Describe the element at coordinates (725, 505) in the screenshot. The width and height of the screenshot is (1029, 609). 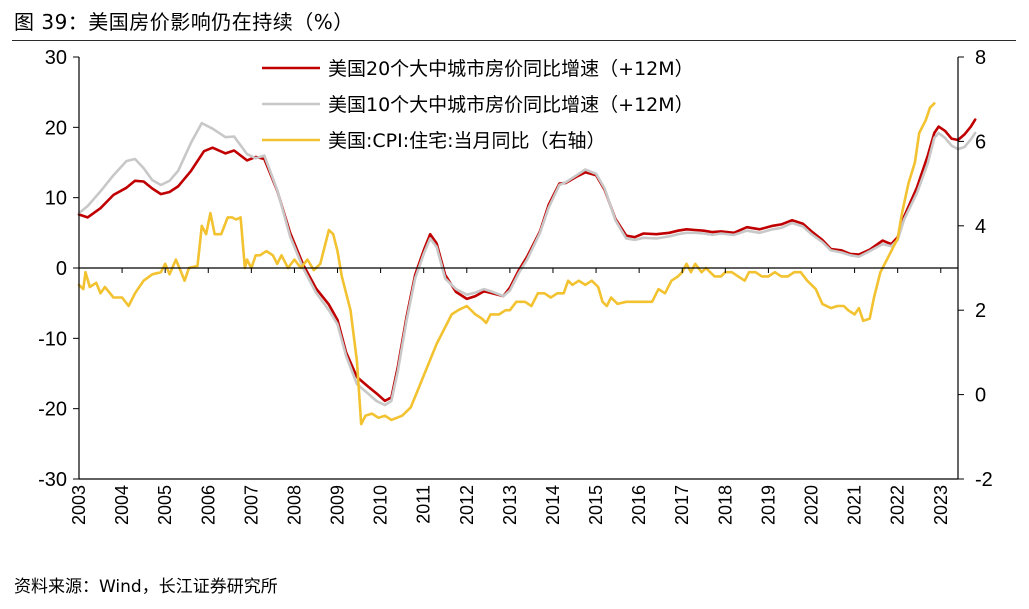
I see `x-tick-label: 2018` at that location.